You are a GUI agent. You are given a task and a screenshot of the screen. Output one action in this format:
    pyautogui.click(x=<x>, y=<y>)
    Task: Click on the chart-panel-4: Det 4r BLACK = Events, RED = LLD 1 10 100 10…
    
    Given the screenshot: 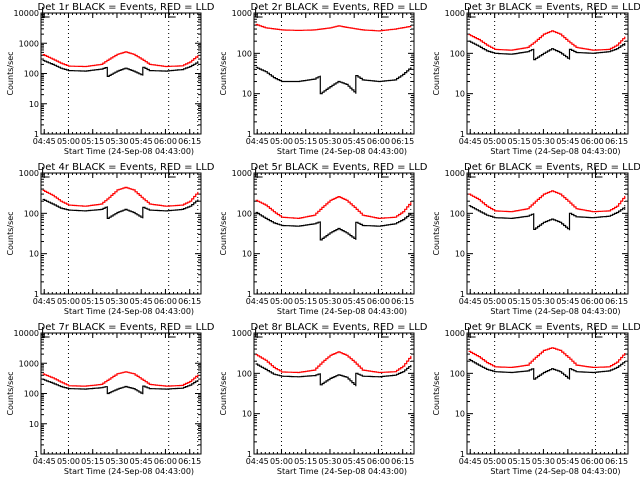 What is the action you would take?
    pyautogui.click(x=110, y=239)
    